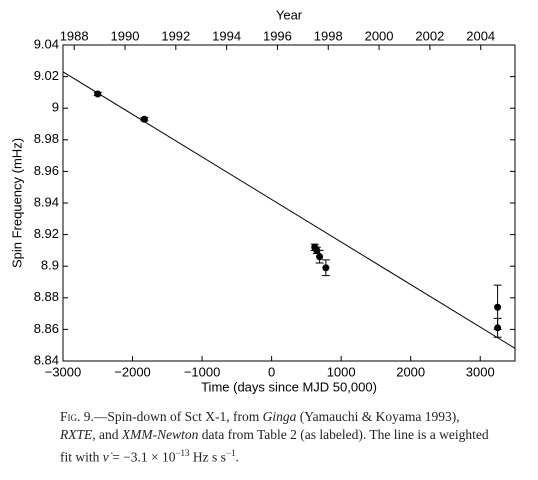  I want to click on x2-tick-label: 1996, so click(277, 35).